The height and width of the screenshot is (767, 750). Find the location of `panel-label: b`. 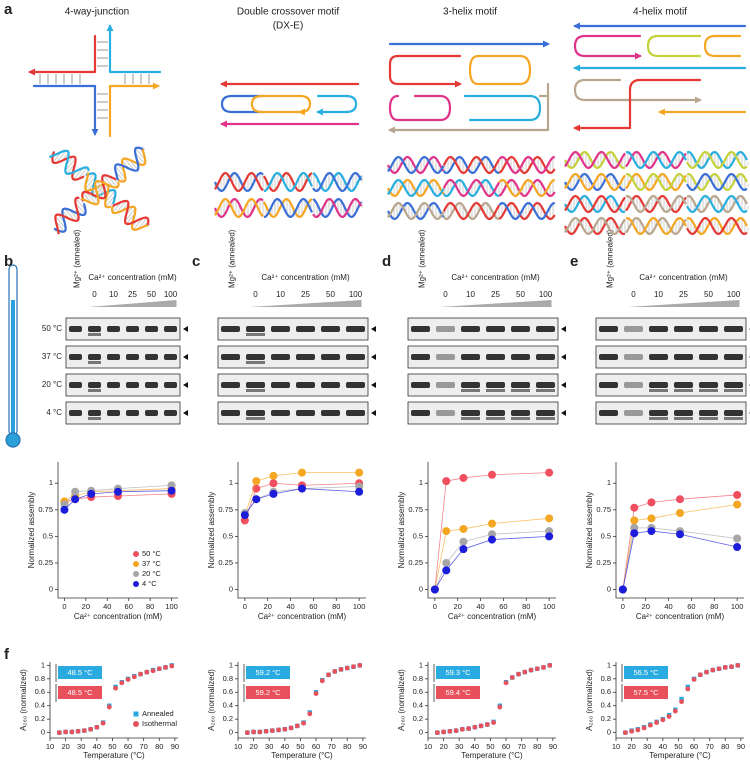

panel-label: b is located at coordinates (8, 261).